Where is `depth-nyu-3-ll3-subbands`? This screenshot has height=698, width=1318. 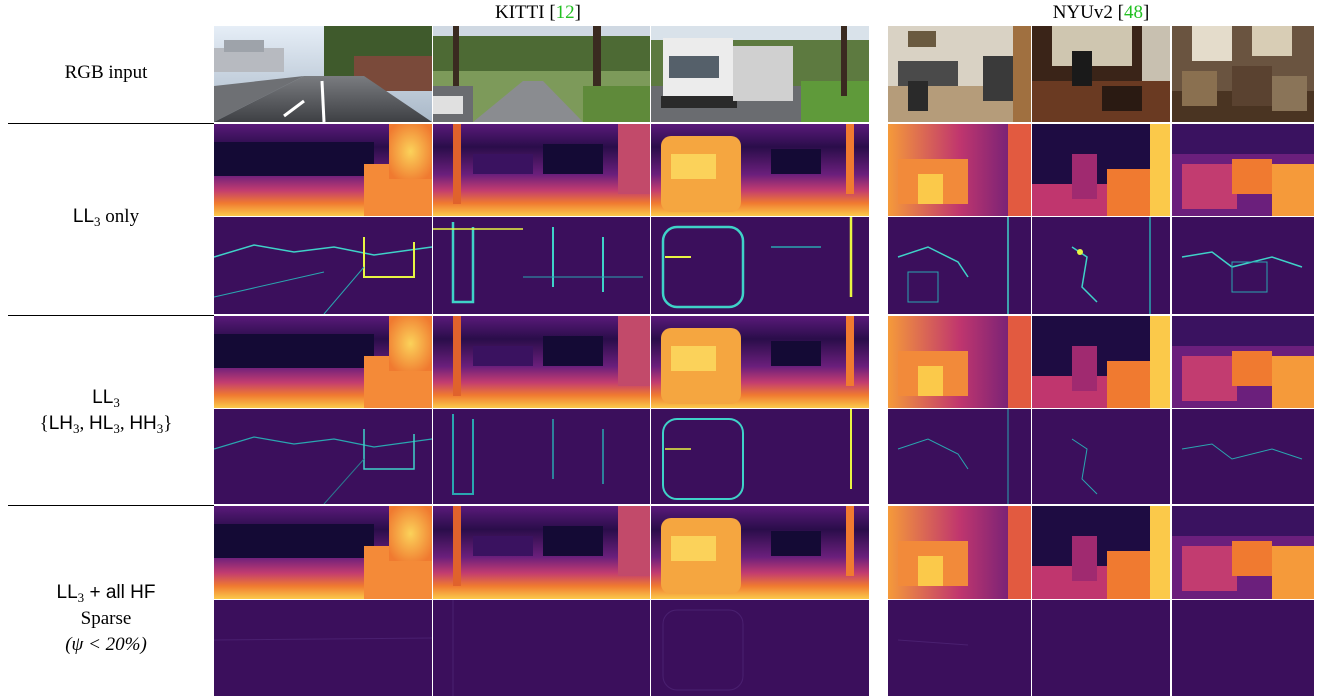
depth-nyu-3-ll3-subbands is located at coordinates (1243, 362).